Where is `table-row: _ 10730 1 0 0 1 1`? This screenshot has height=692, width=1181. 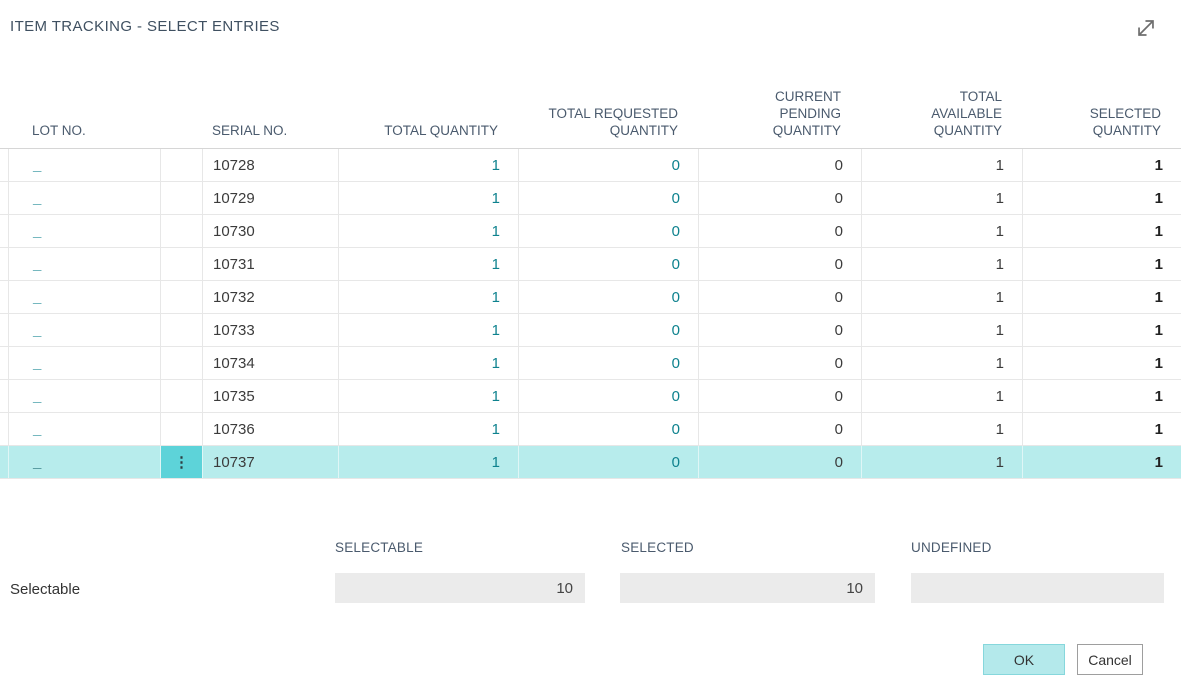 table-row: _ 10730 1 0 0 1 1 is located at coordinates (590, 231).